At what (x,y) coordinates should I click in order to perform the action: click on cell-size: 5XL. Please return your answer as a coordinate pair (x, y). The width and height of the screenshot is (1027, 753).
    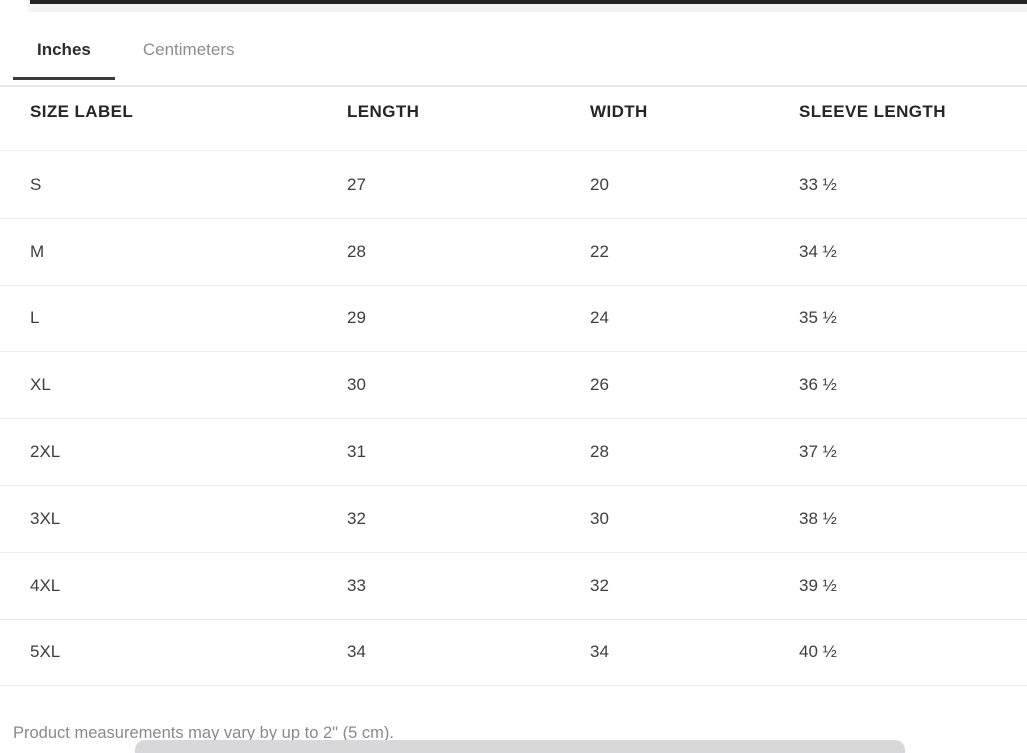
    Looking at the image, I should click on (45, 652).